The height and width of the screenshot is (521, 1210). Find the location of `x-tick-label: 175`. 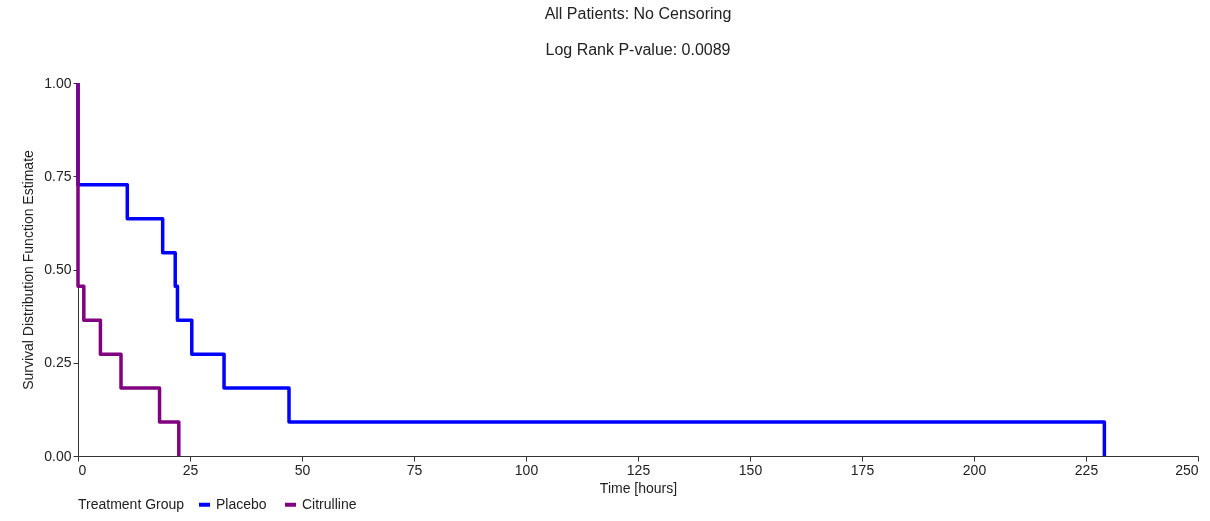

x-tick-label: 175 is located at coordinates (862, 469).